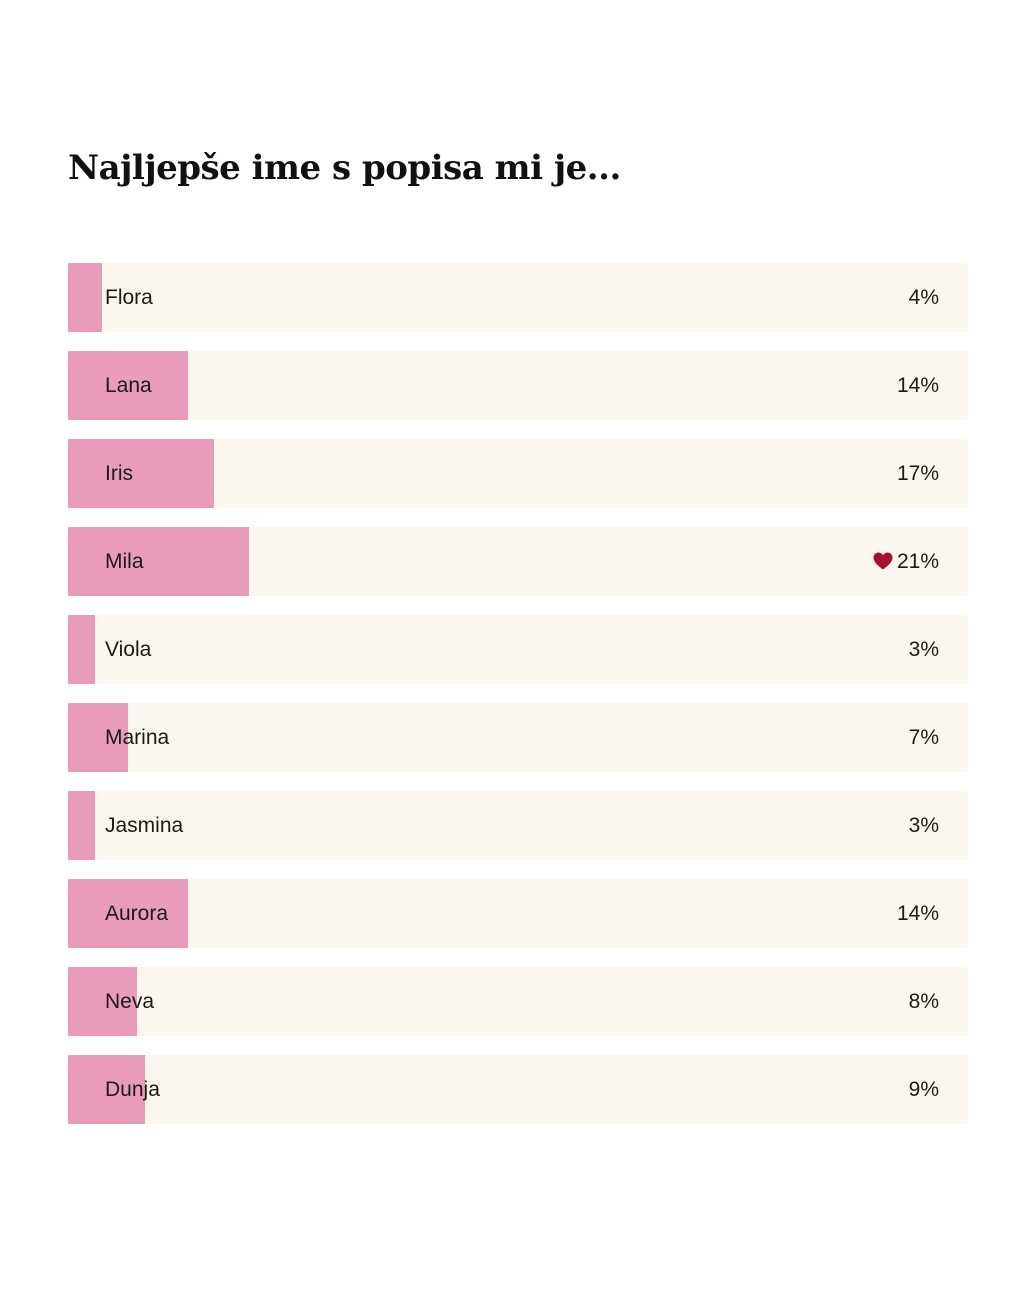  What do you see at coordinates (518, 1001) in the screenshot?
I see `poll-option-neva: Neva 8%` at bounding box center [518, 1001].